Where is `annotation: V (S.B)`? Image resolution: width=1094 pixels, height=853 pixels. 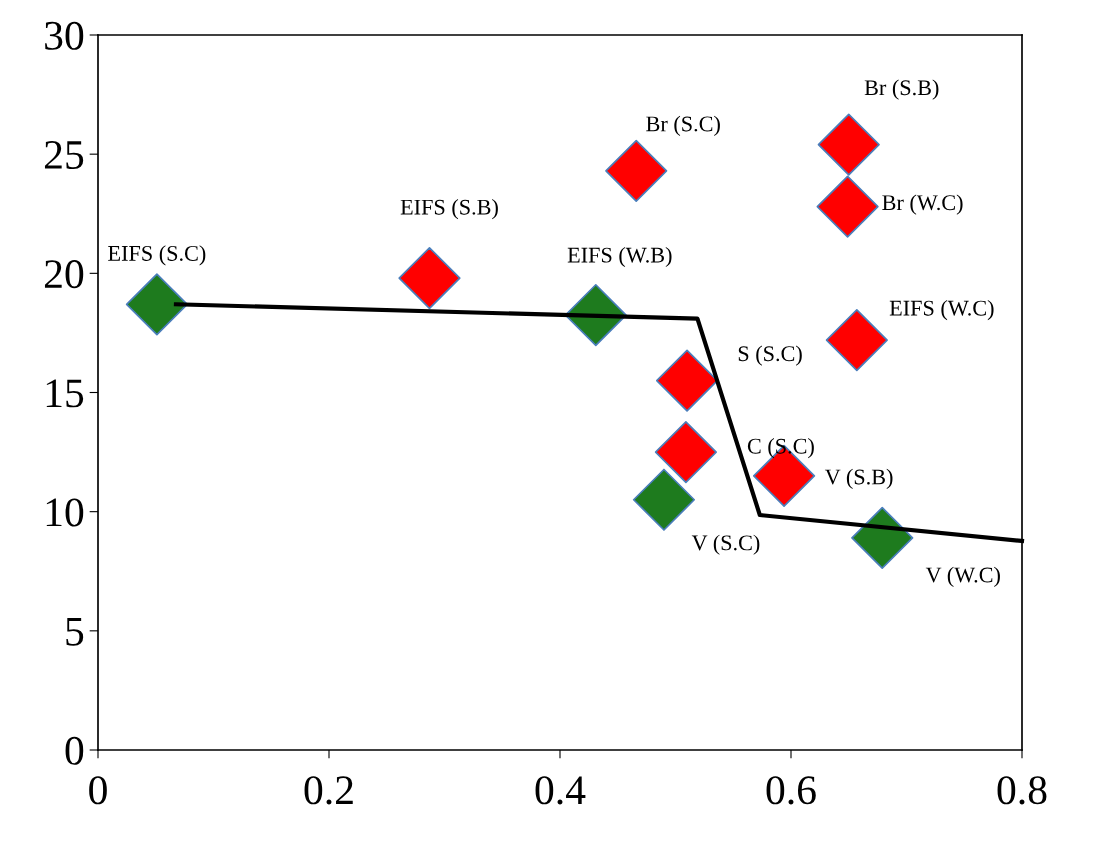
annotation: V (S.B) is located at coordinates (858, 478).